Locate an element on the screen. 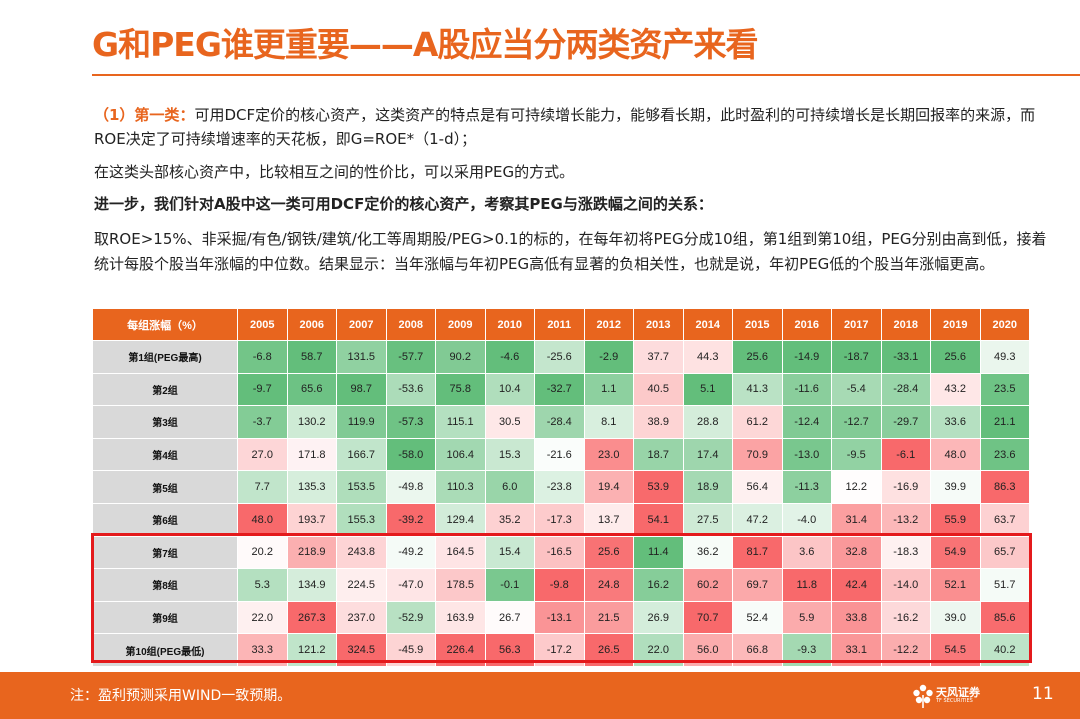  value-cell: 16.2 is located at coordinates (658, 585).